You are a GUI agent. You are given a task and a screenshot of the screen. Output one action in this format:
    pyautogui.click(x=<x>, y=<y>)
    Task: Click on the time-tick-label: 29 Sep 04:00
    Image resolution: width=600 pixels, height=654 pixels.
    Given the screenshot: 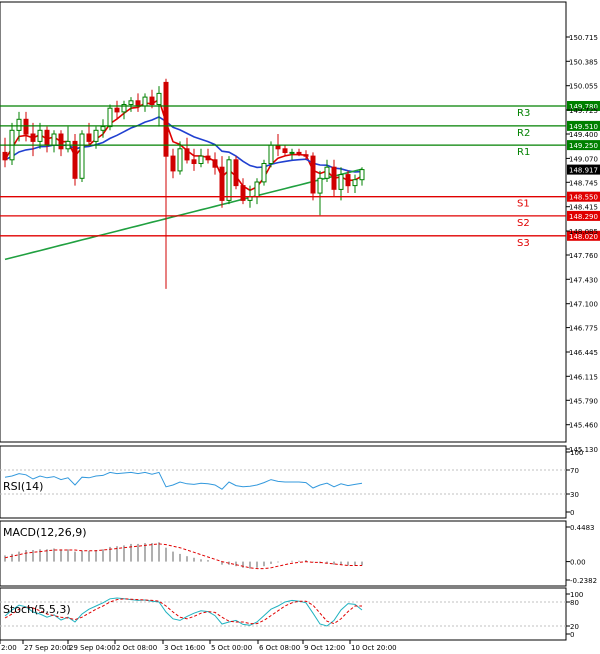 What is the action you would take?
    pyautogui.click(x=92, y=648)
    